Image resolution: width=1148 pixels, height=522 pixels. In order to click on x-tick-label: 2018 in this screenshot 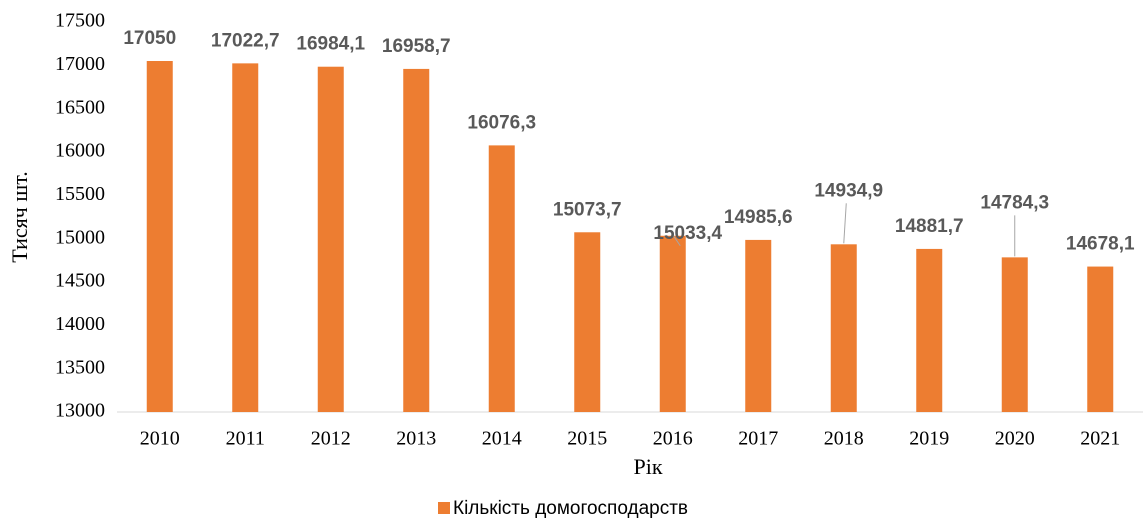, I will do `click(844, 439)`.